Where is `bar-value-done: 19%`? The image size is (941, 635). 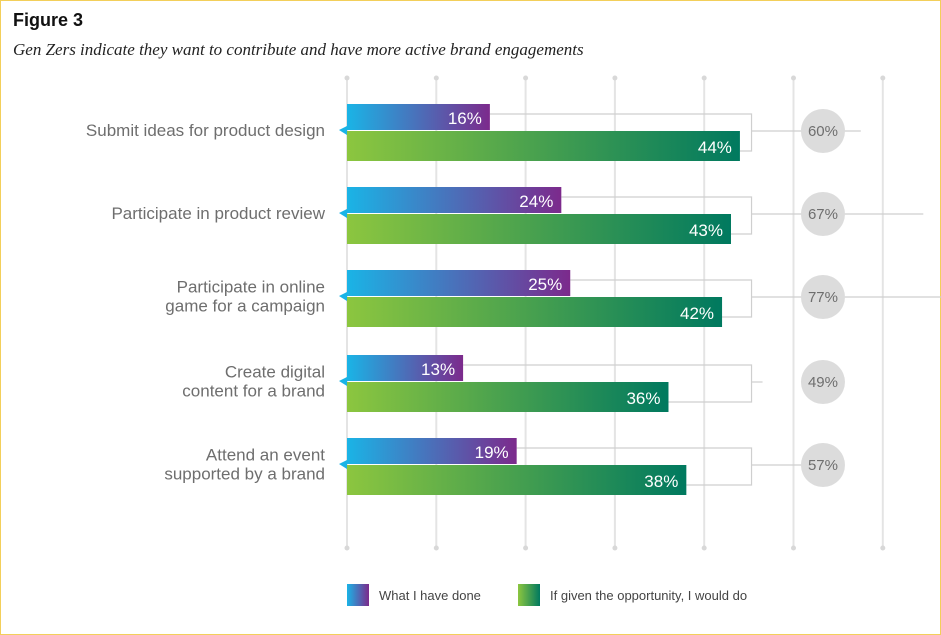
bar-value-done: 19% is located at coordinates (492, 452).